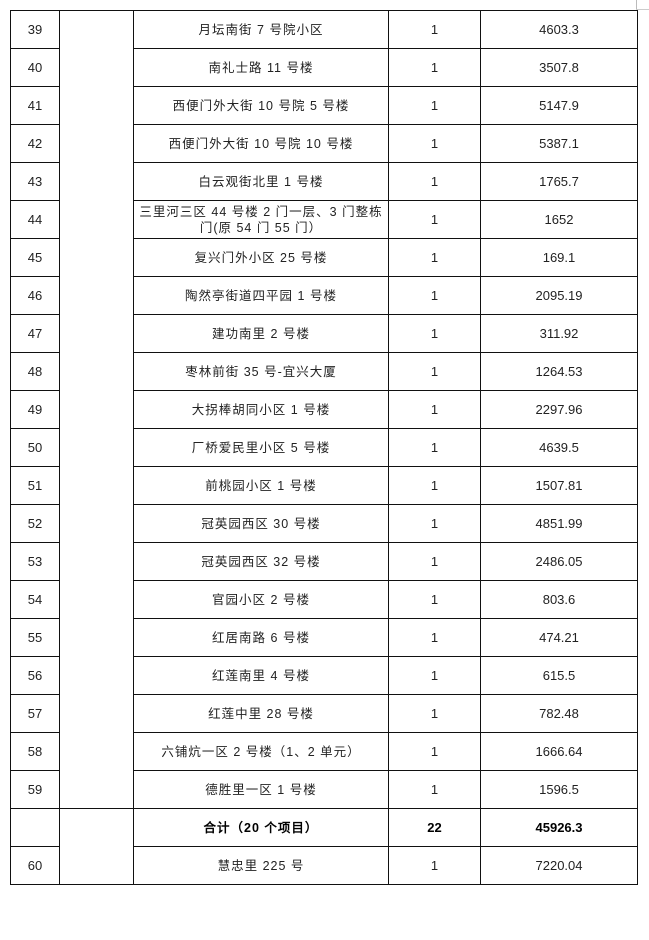  Describe the element at coordinates (35, 67) in the screenshot. I see `row-number: 40` at that location.